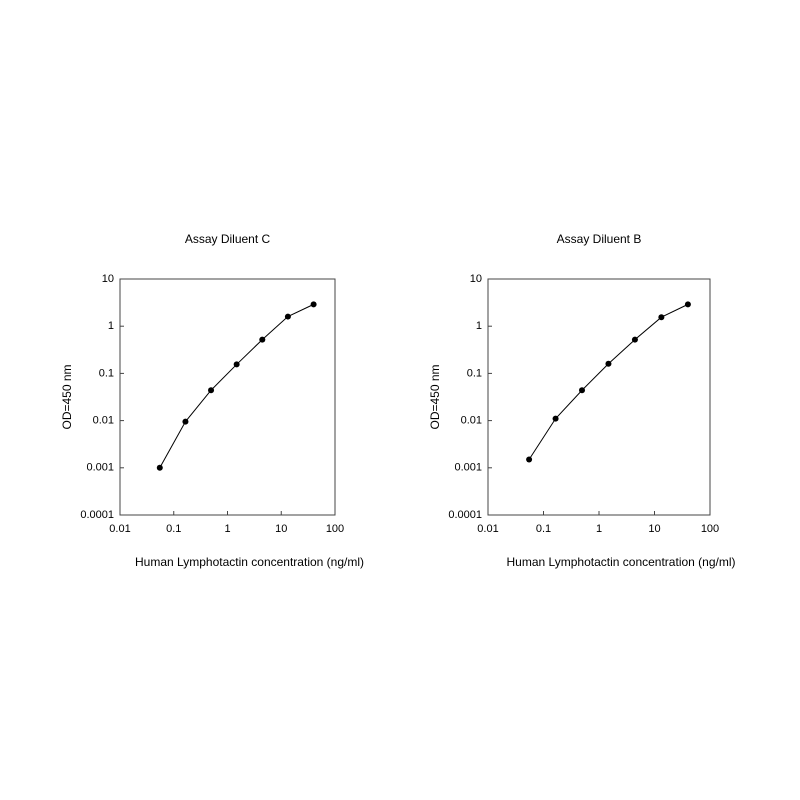 The image size is (800, 800). What do you see at coordinates (228, 239) in the screenshot?
I see `chart-title: Assay Diluent C` at bounding box center [228, 239].